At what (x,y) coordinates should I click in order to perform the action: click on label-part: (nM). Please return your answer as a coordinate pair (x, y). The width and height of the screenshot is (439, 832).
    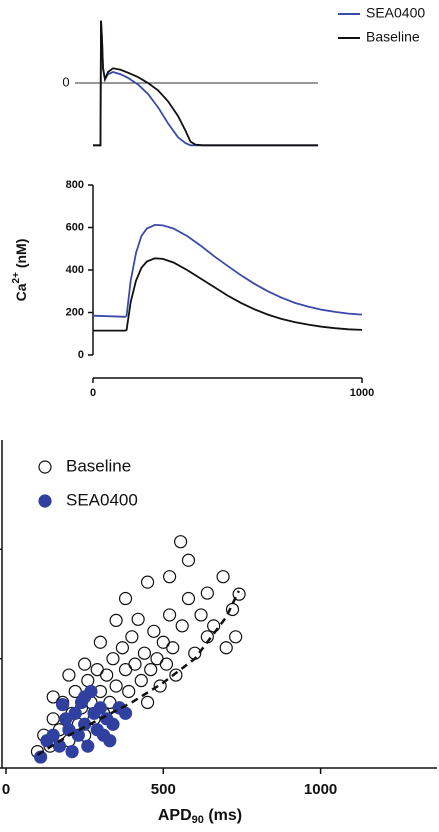
    Looking at the image, I should click on (21, 254).